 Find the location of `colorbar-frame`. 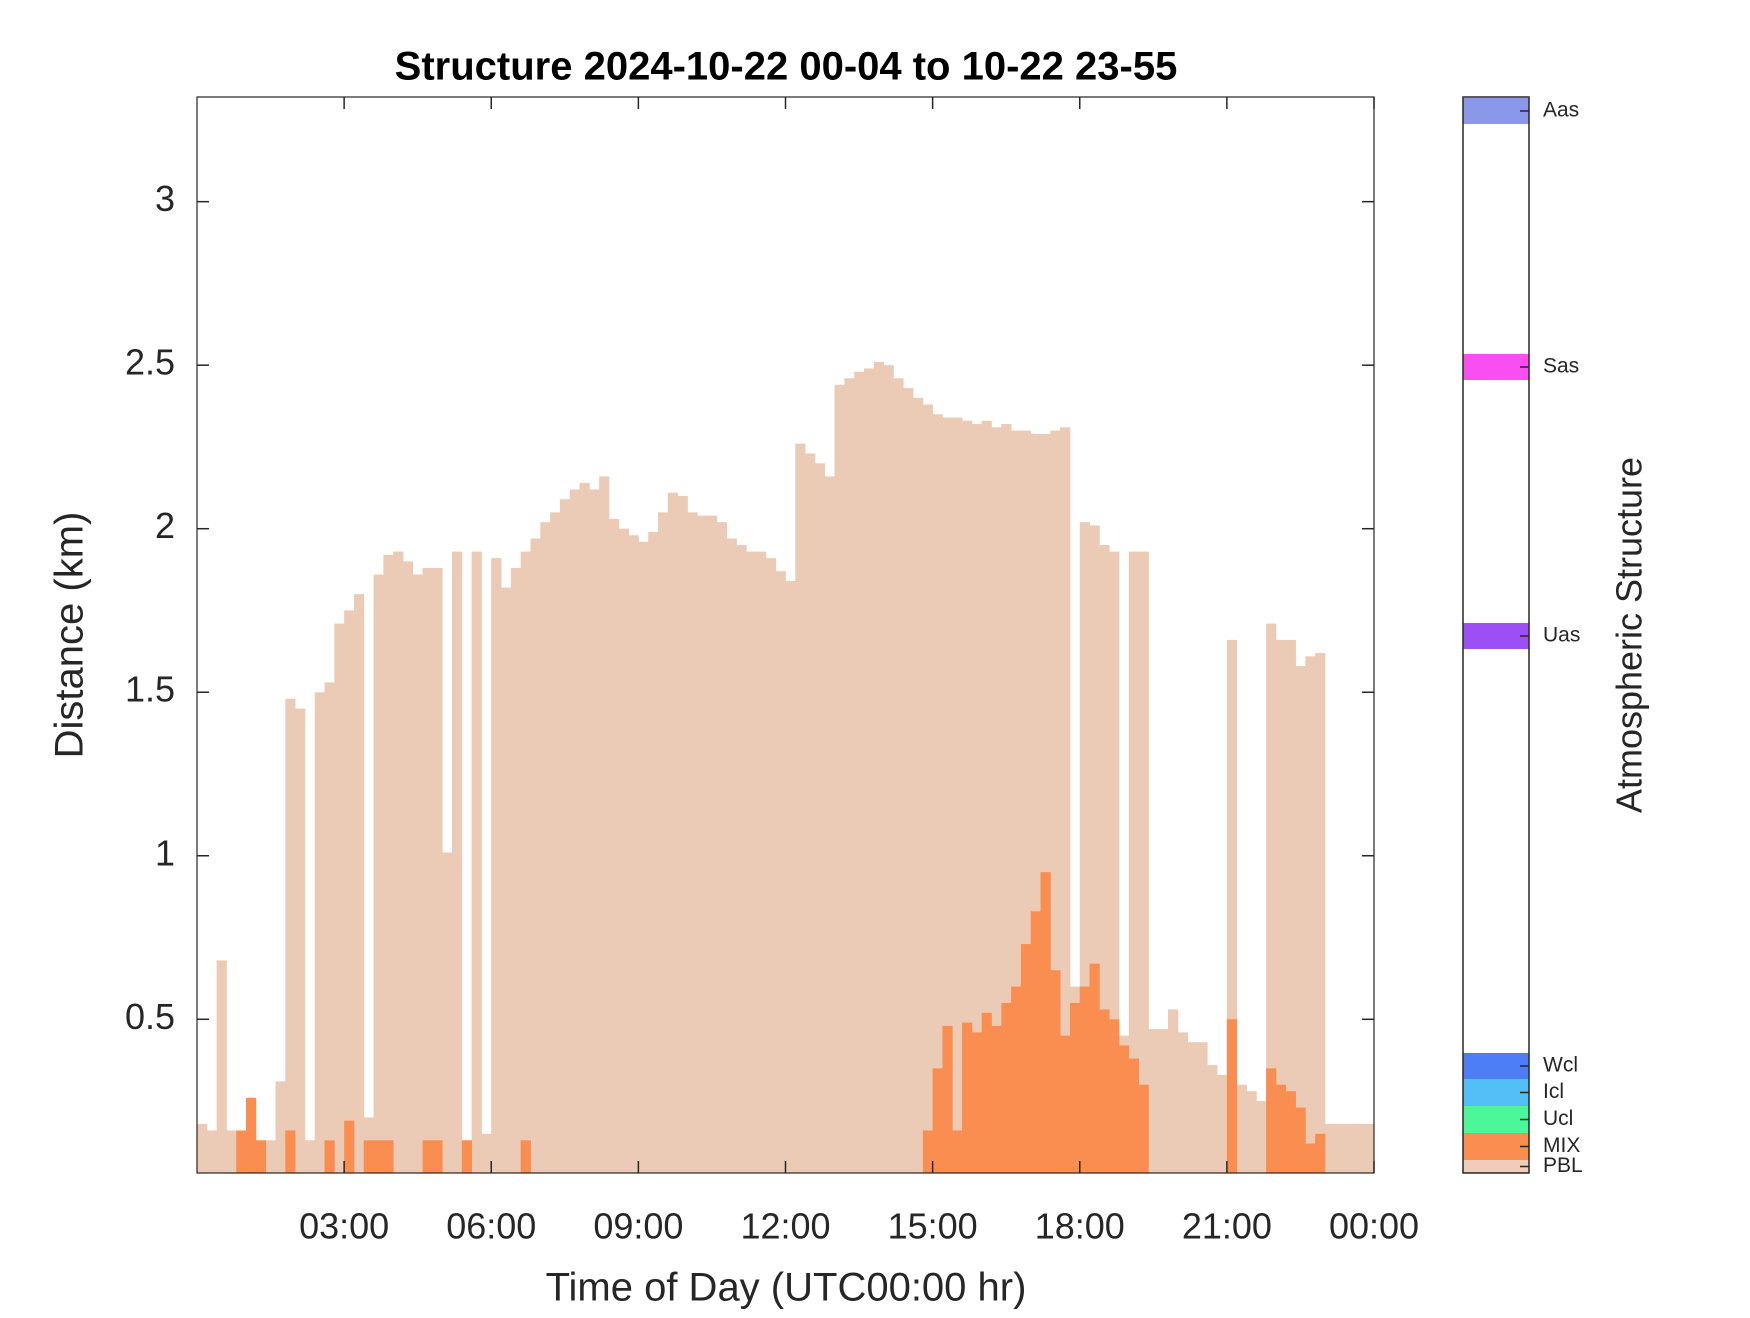

colorbar-frame is located at coordinates (1496, 635).